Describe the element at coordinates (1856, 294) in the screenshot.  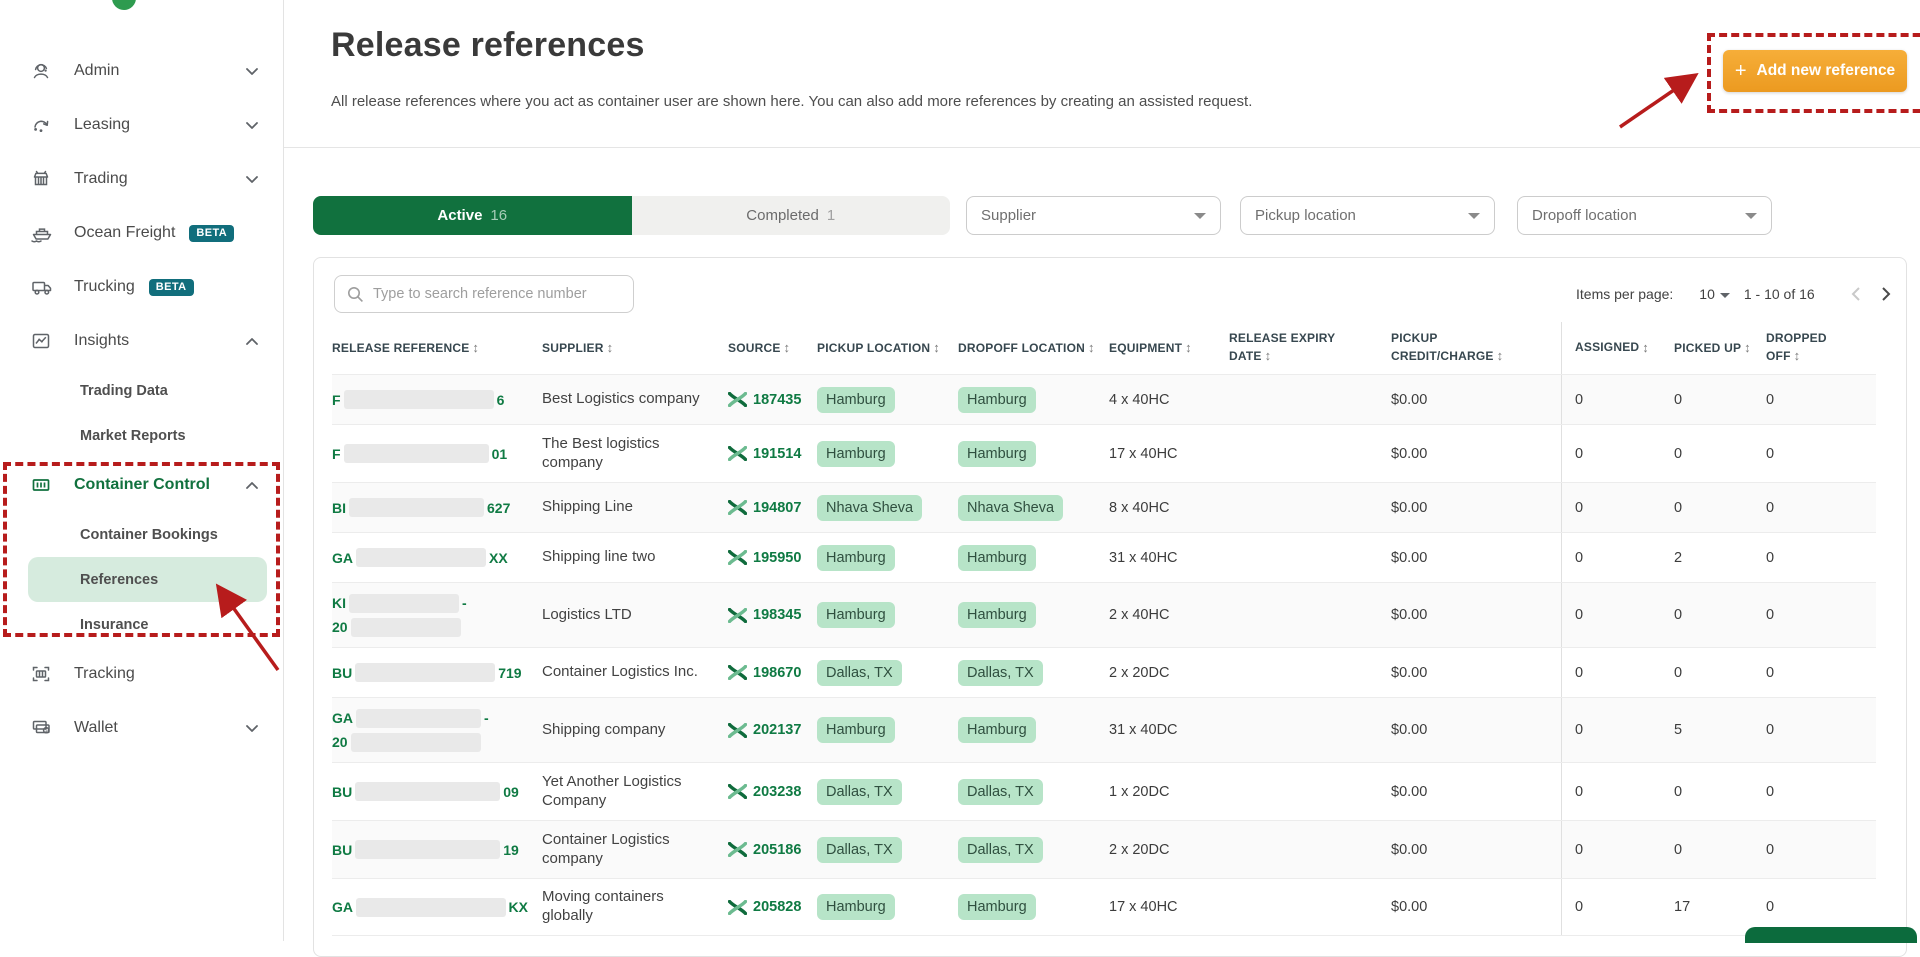
I see `previous-page-button` at that location.